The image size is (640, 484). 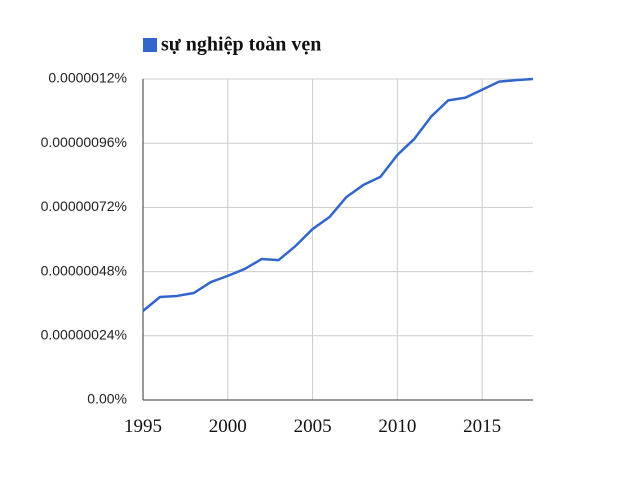 I want to click on legend-swatch, so click(x=150, y=45).